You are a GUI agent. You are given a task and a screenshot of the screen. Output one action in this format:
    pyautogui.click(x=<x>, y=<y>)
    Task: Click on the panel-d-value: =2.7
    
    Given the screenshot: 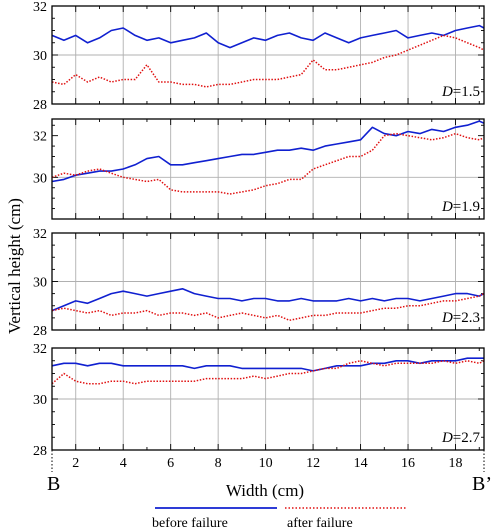 What is the action you would take?
    pyautogui.click(x=467, y=438)
    